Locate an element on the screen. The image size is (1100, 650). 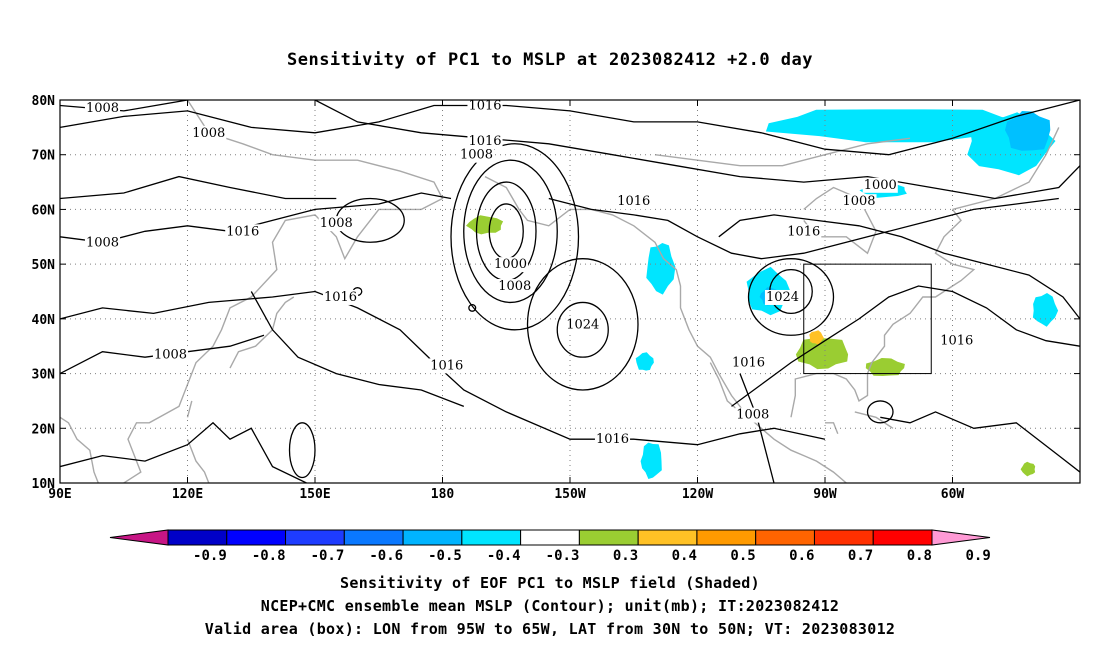
lat-tick-label: 10N is located at coordinates (44, 484).